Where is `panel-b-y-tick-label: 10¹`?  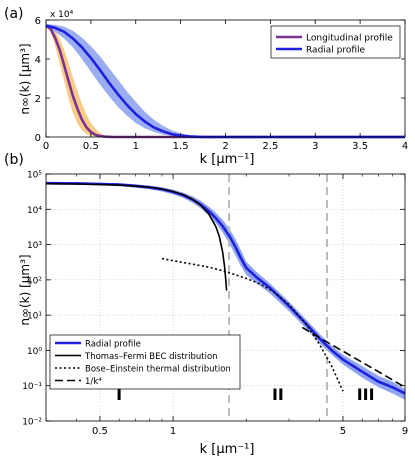
panel-b-y-tick-label: 10¹ is located at coordinates (34, 317).